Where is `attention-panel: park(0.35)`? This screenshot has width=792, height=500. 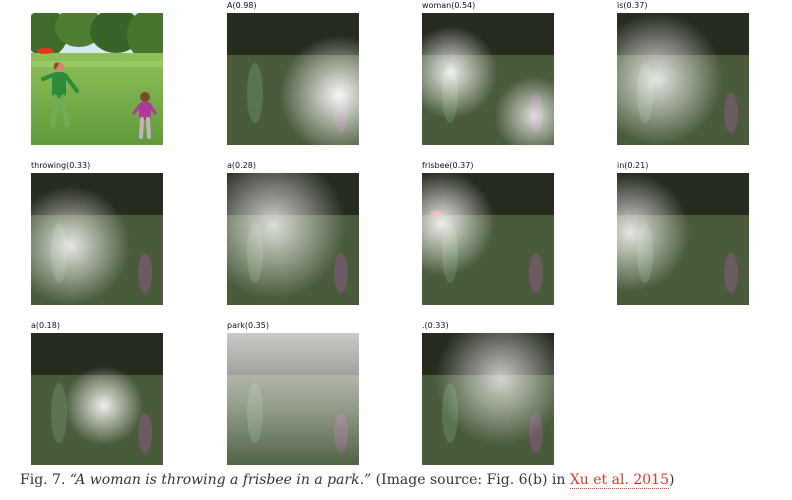 attention-panel: park(0.35) is located at coordinates (293, 395).